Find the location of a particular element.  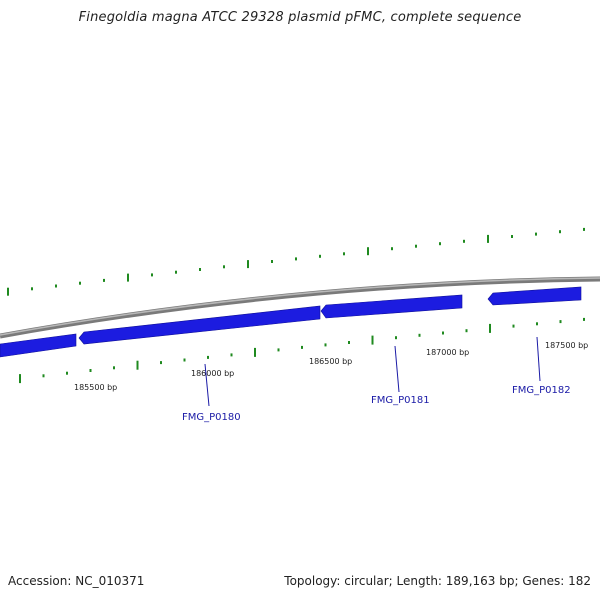

gene-leader-fmg-p0180 is located at coordinates (207, 385).